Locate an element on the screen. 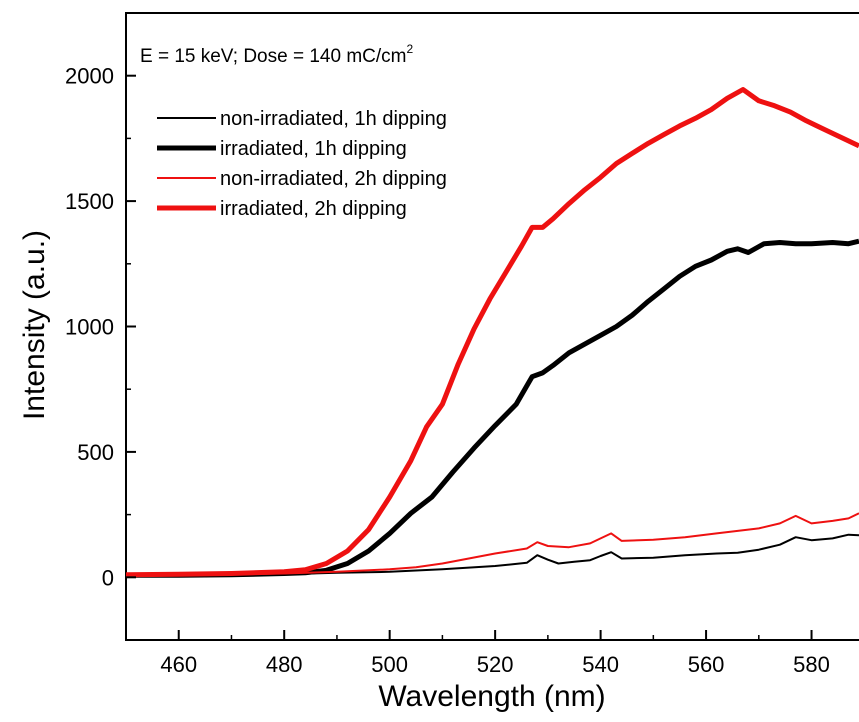 The width and height of the screenshot is (859, 722). annotation-superscript: 2 is located at coordinates (409, 49).